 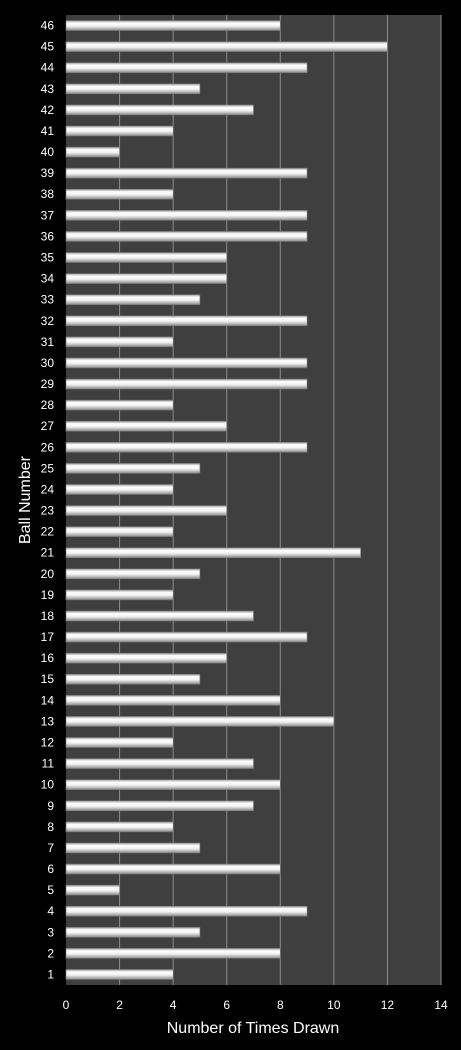 I want to click on y-tick-label-44: 44, so click(x=48, y=68).